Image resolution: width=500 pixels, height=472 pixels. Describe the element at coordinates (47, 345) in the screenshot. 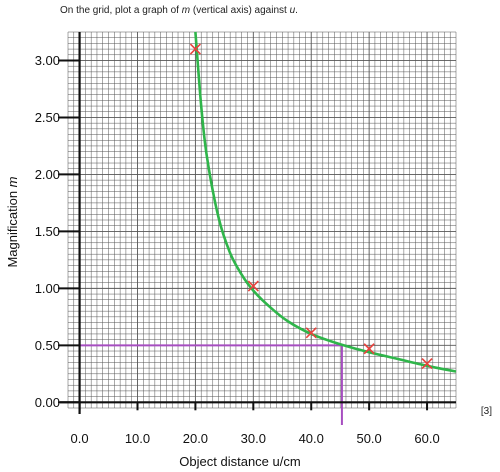

I see `y-tick-label: 0.50` at that location.